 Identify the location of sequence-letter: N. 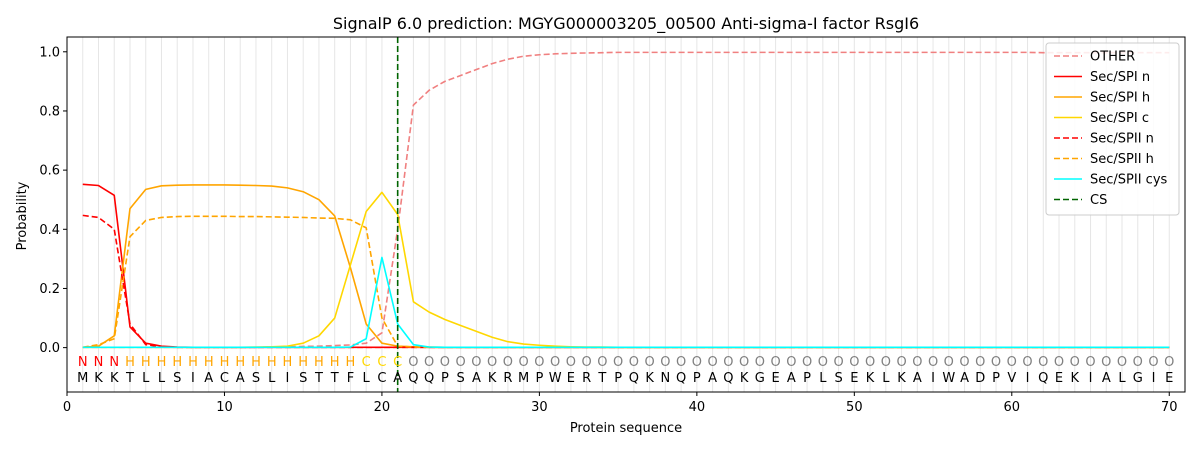
(665, 378).